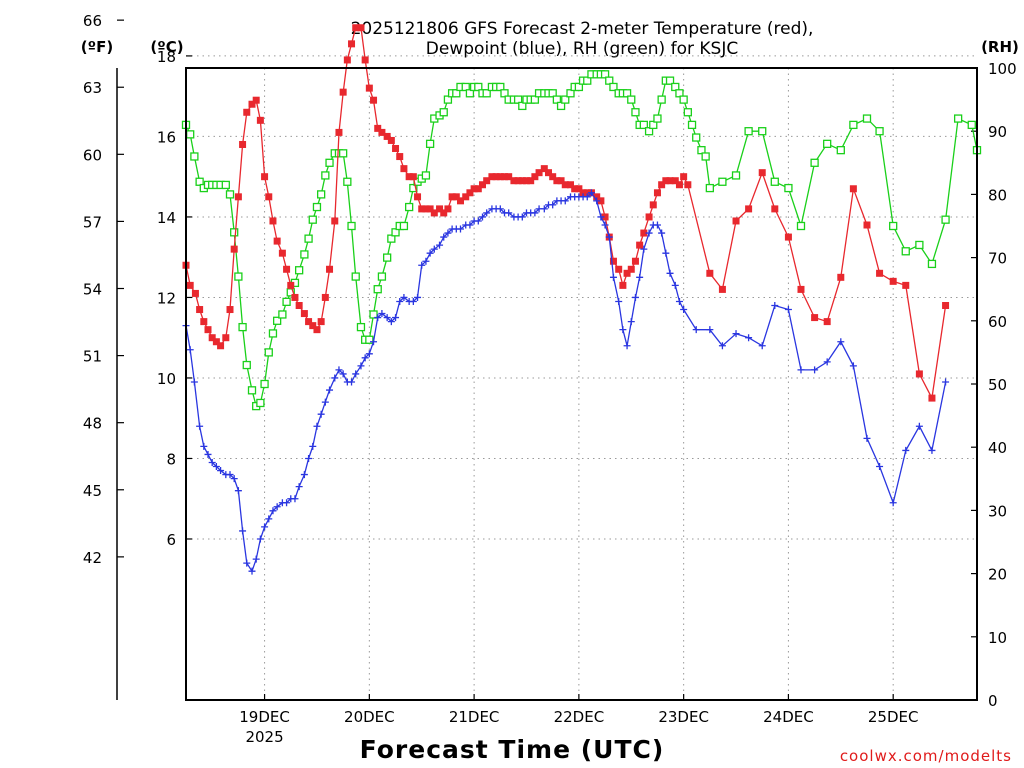 Image resolution: width=1024 pixels, height=768 pixels. I want to click on fahrenheit-tick-label: 42, so click(92, 558).